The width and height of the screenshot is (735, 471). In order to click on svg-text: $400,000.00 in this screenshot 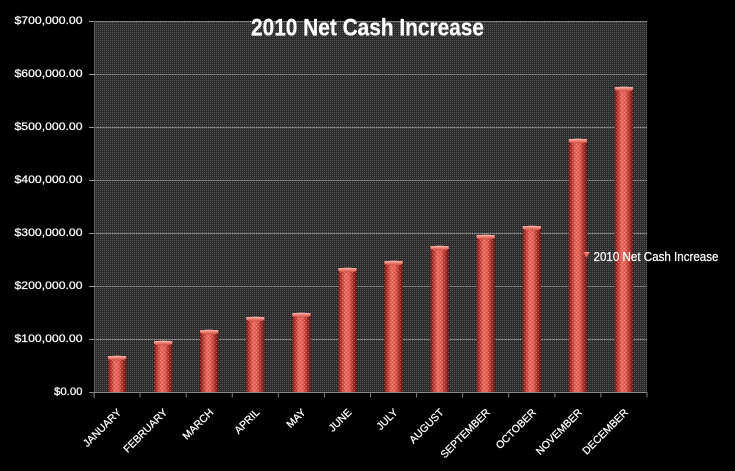, I will do `click(49, 180)`.